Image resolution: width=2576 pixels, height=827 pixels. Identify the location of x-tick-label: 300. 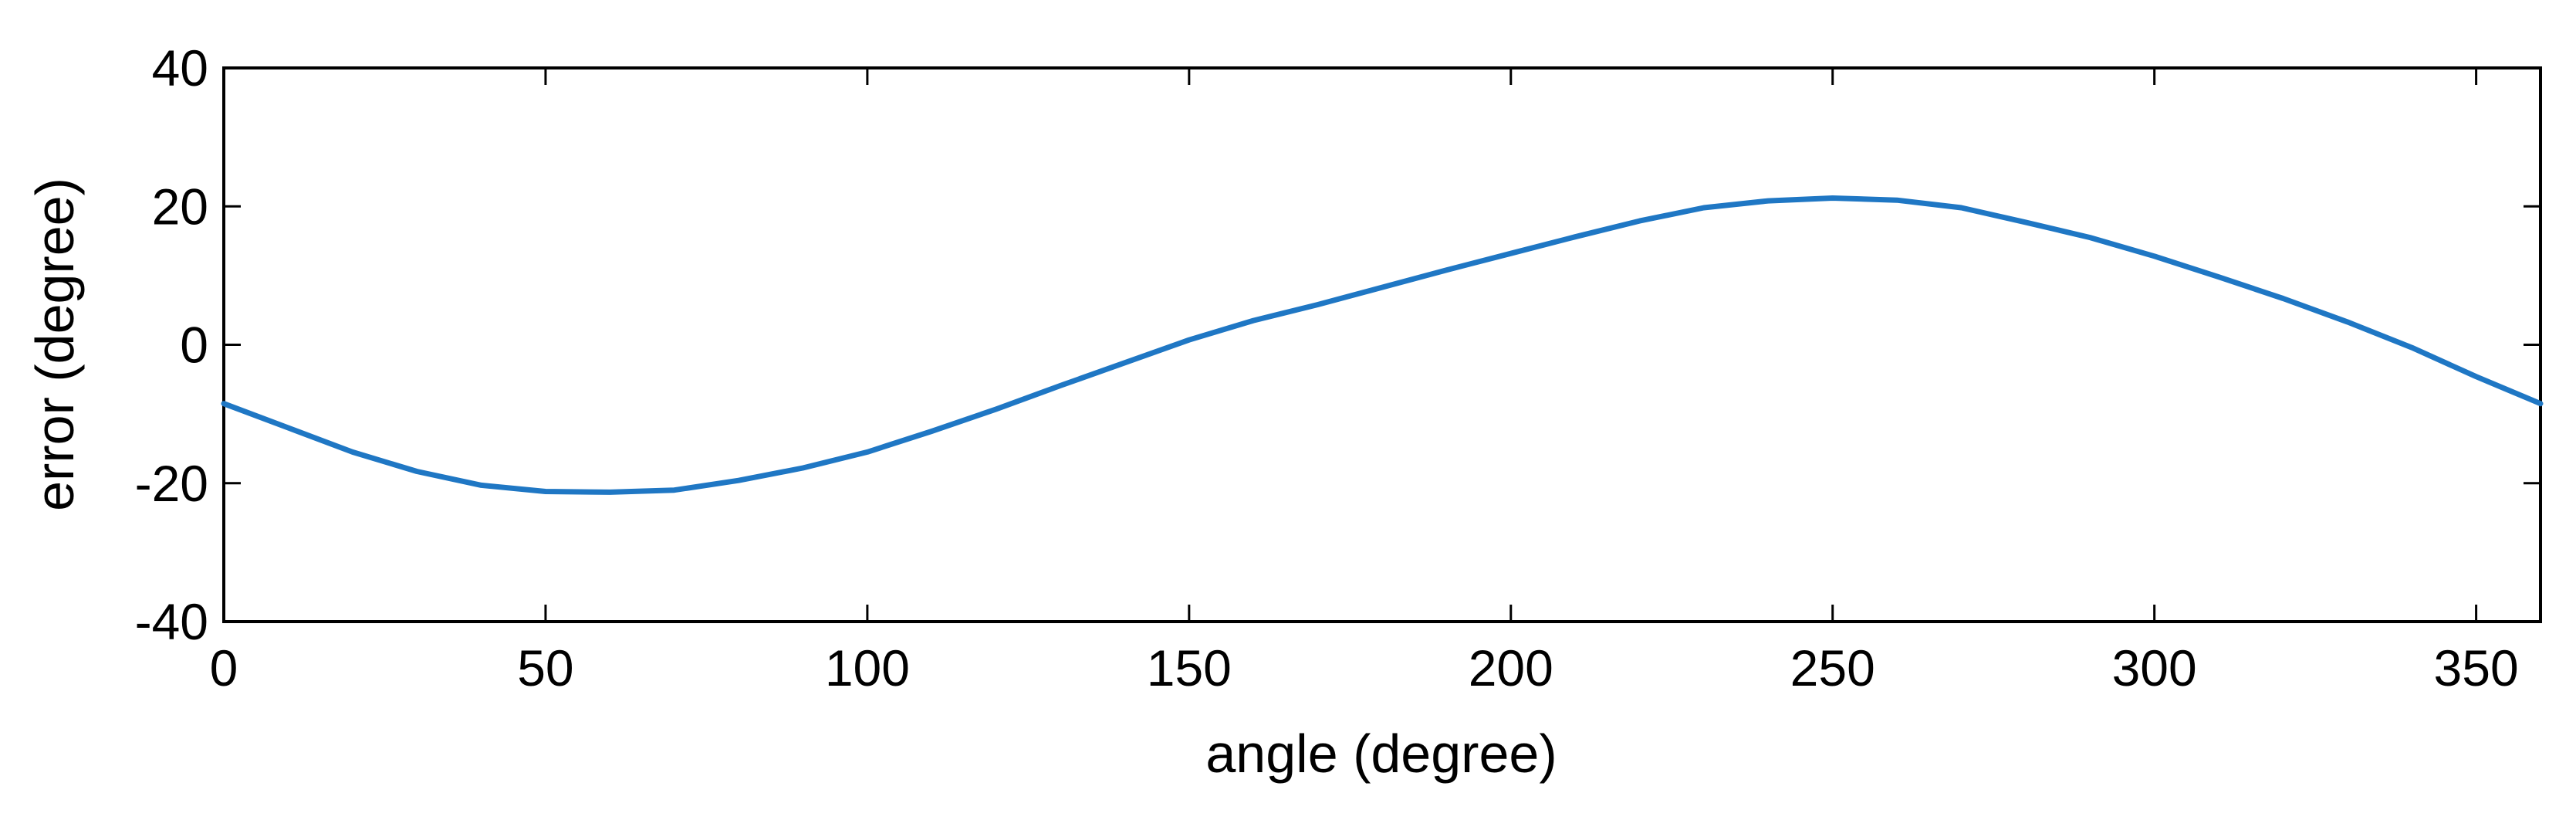
(2154, 668).